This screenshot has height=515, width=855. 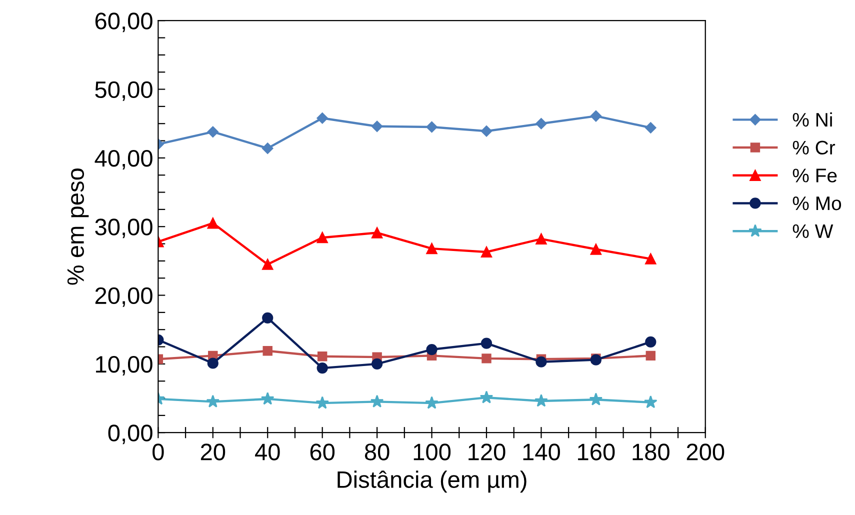 What do you see at coordinates (651, 452) in the screenshot?
I see `x-tick-label: 180` at bounding box center [651, 452].